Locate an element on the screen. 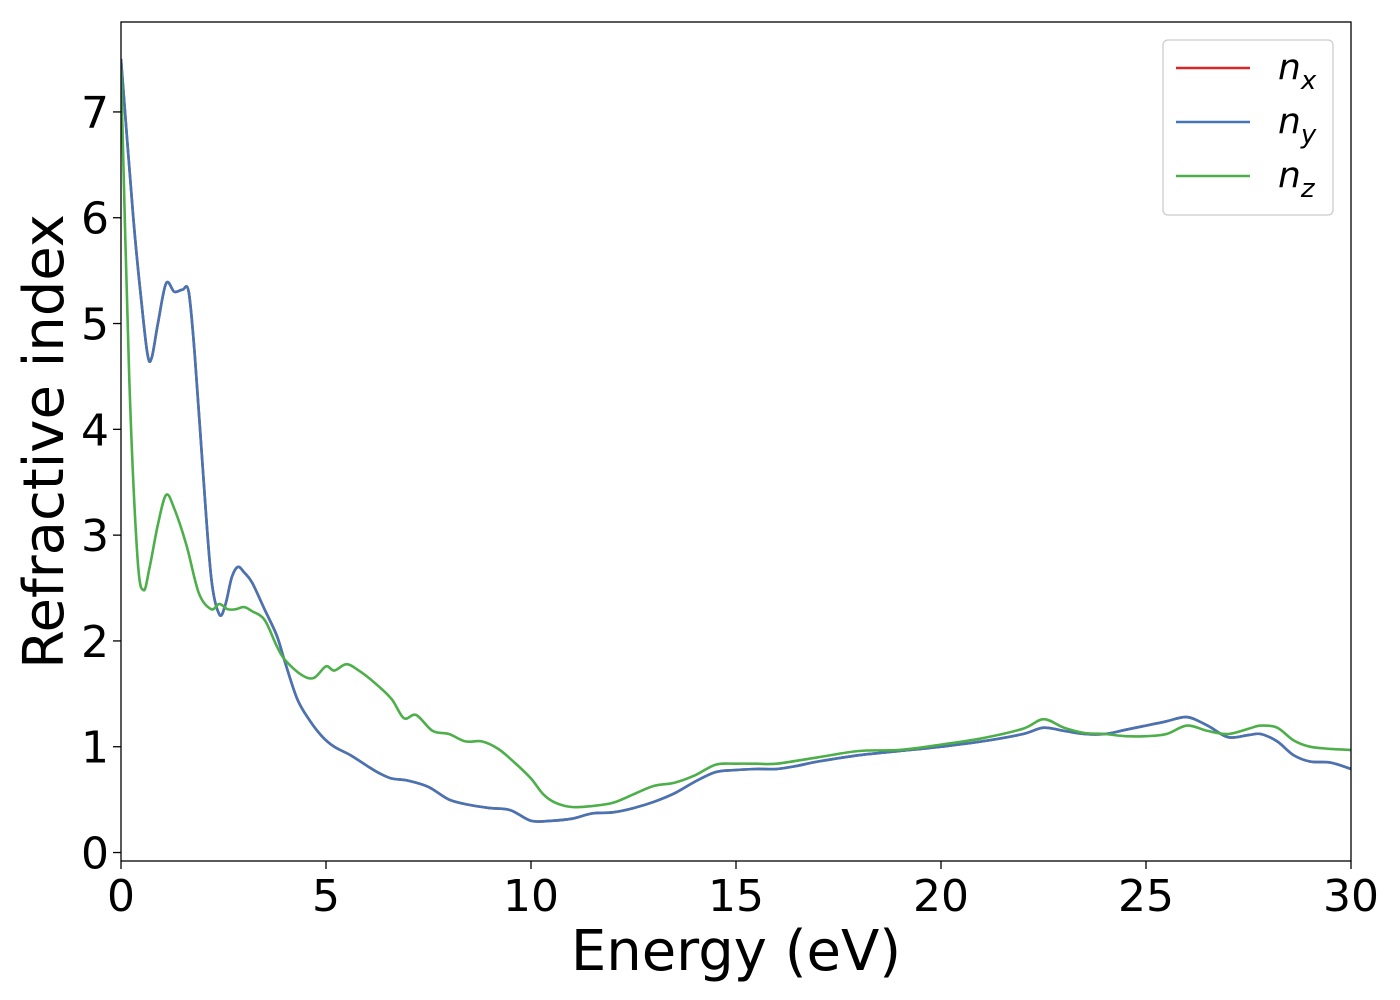  x-tick-label: 25 is located at coordinates (1146, 896).